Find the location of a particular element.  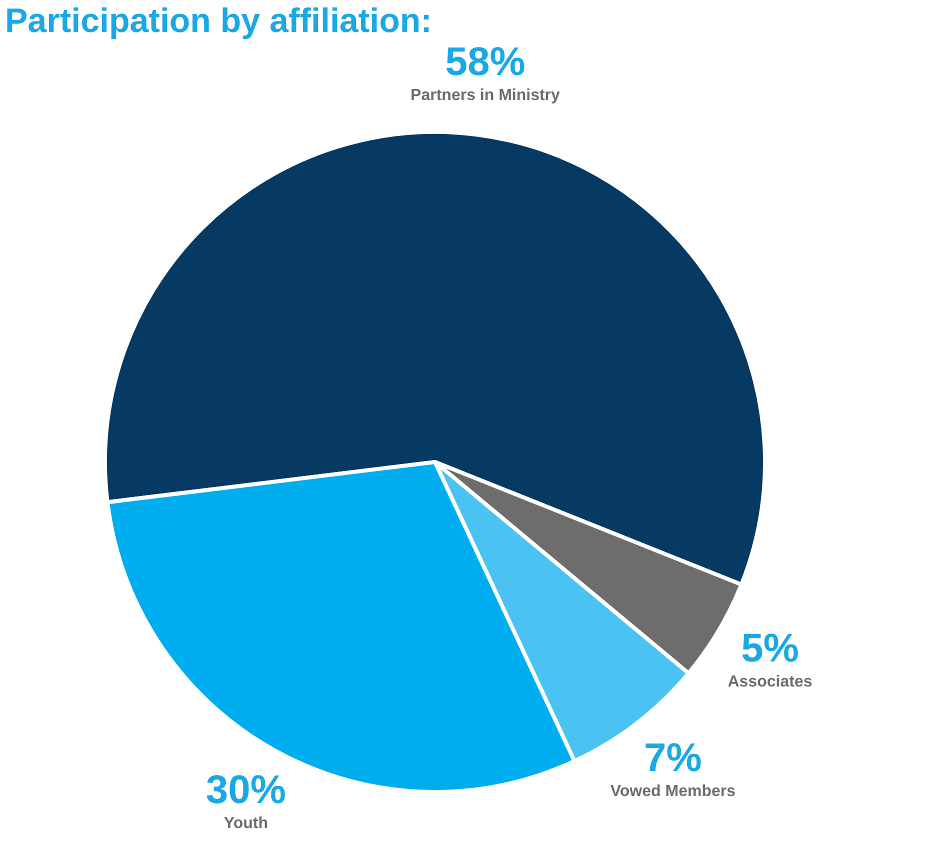

slice-label: Youth is located at coordinates (246, 823).